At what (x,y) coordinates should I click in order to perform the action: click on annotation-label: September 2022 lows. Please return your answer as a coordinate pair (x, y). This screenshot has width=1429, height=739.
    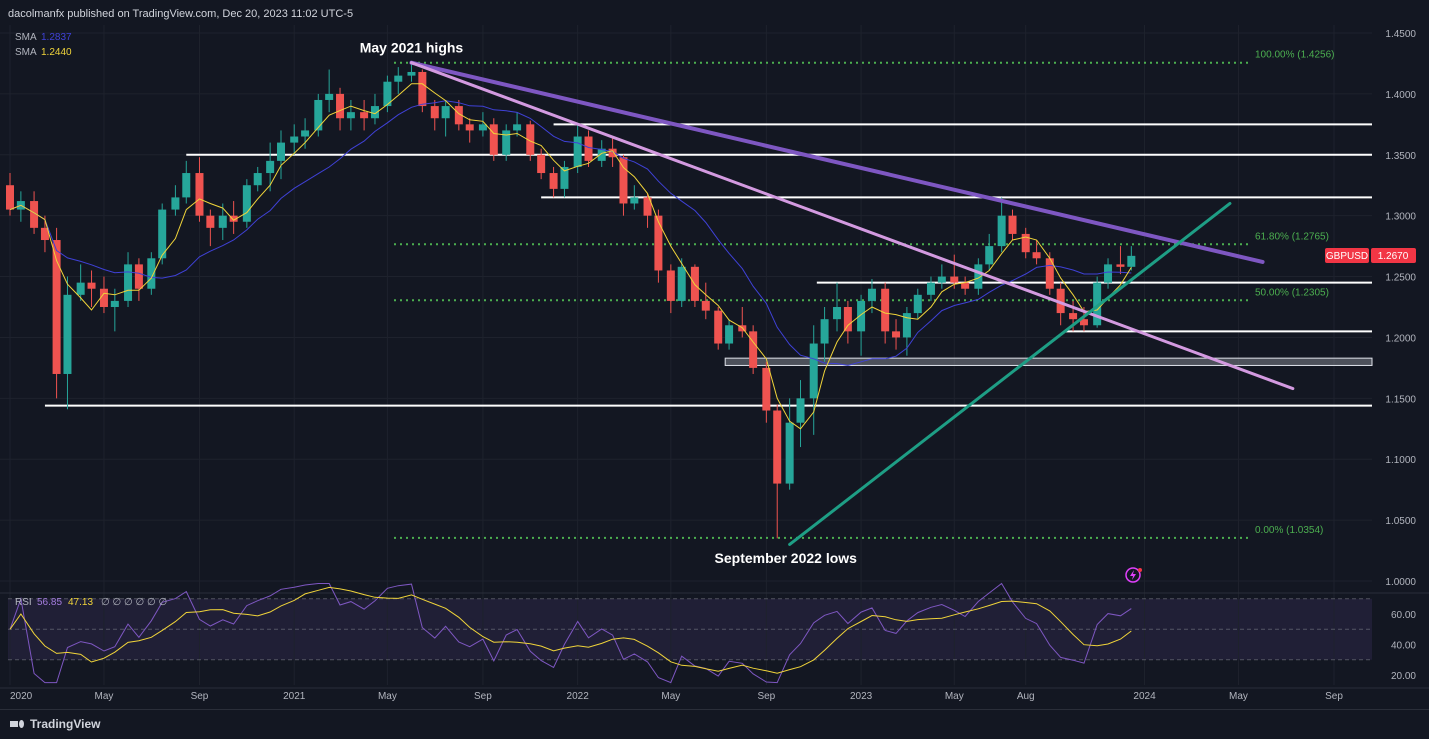
    Looking at the image, I should click on (786, 558).